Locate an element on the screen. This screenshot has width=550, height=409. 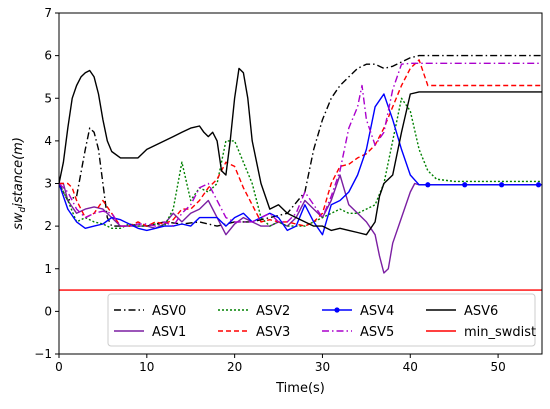
y-axis-label: swdistance(m) is located at coordinates (19, 183).